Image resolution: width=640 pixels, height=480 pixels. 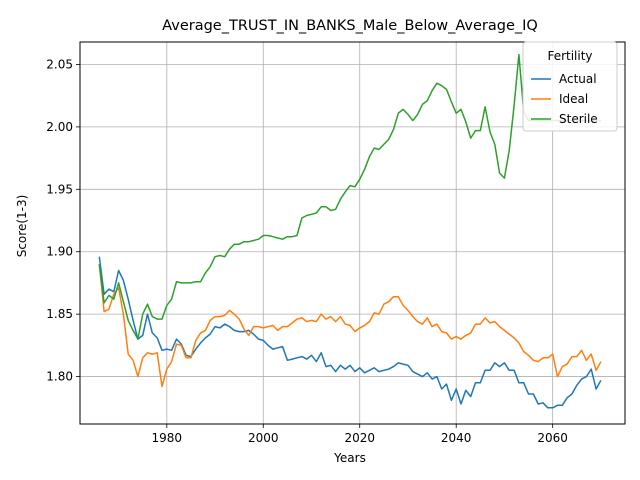 What do you see at coordinates (349, 458) in the screenshot?
I see `x-axis-label: Years` at bounding box center [349, 458].